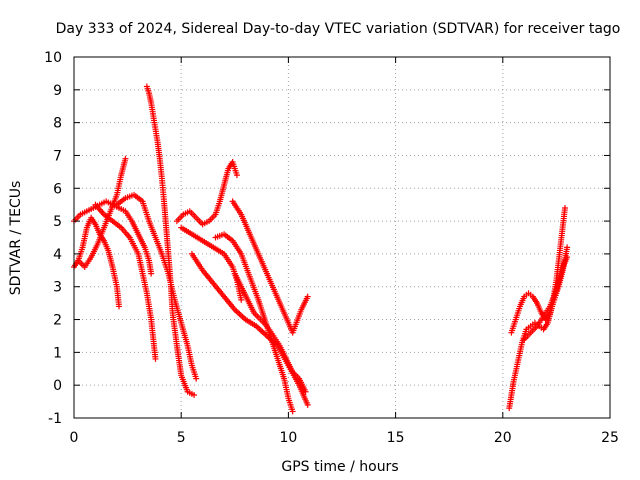 This screenshot has width=640, height=480. What do you see at coordinates (55, 419) in the screenshot?
I see `y-tick-label: -1` at bounding box center [55, 419].